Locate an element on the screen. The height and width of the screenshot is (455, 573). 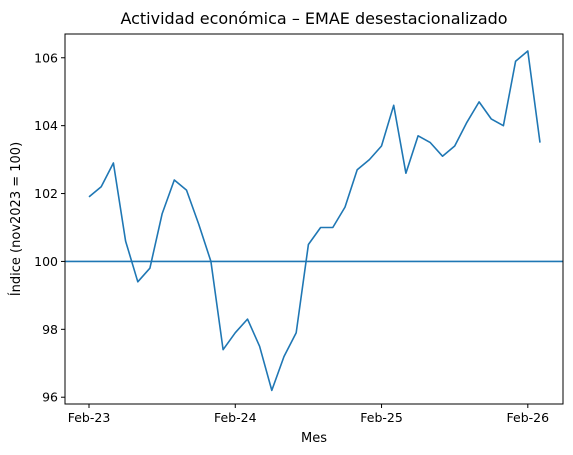
x-tick-label: Feb-25 is located at coordinates (381, 417).